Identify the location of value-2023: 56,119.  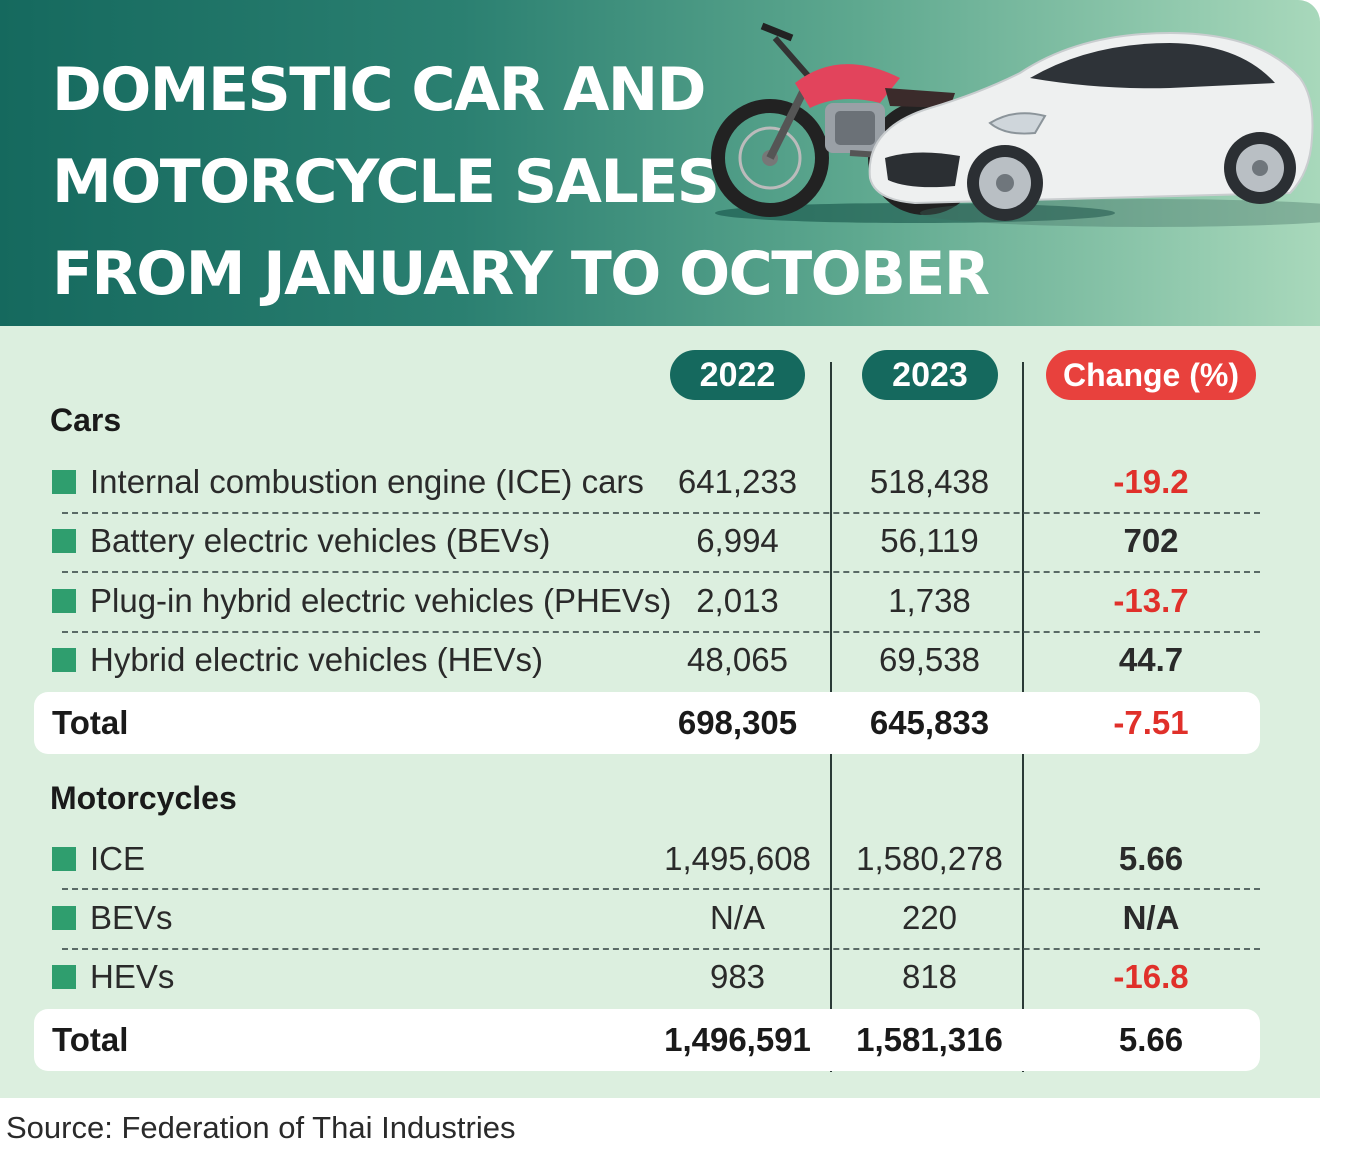
(929, 540).